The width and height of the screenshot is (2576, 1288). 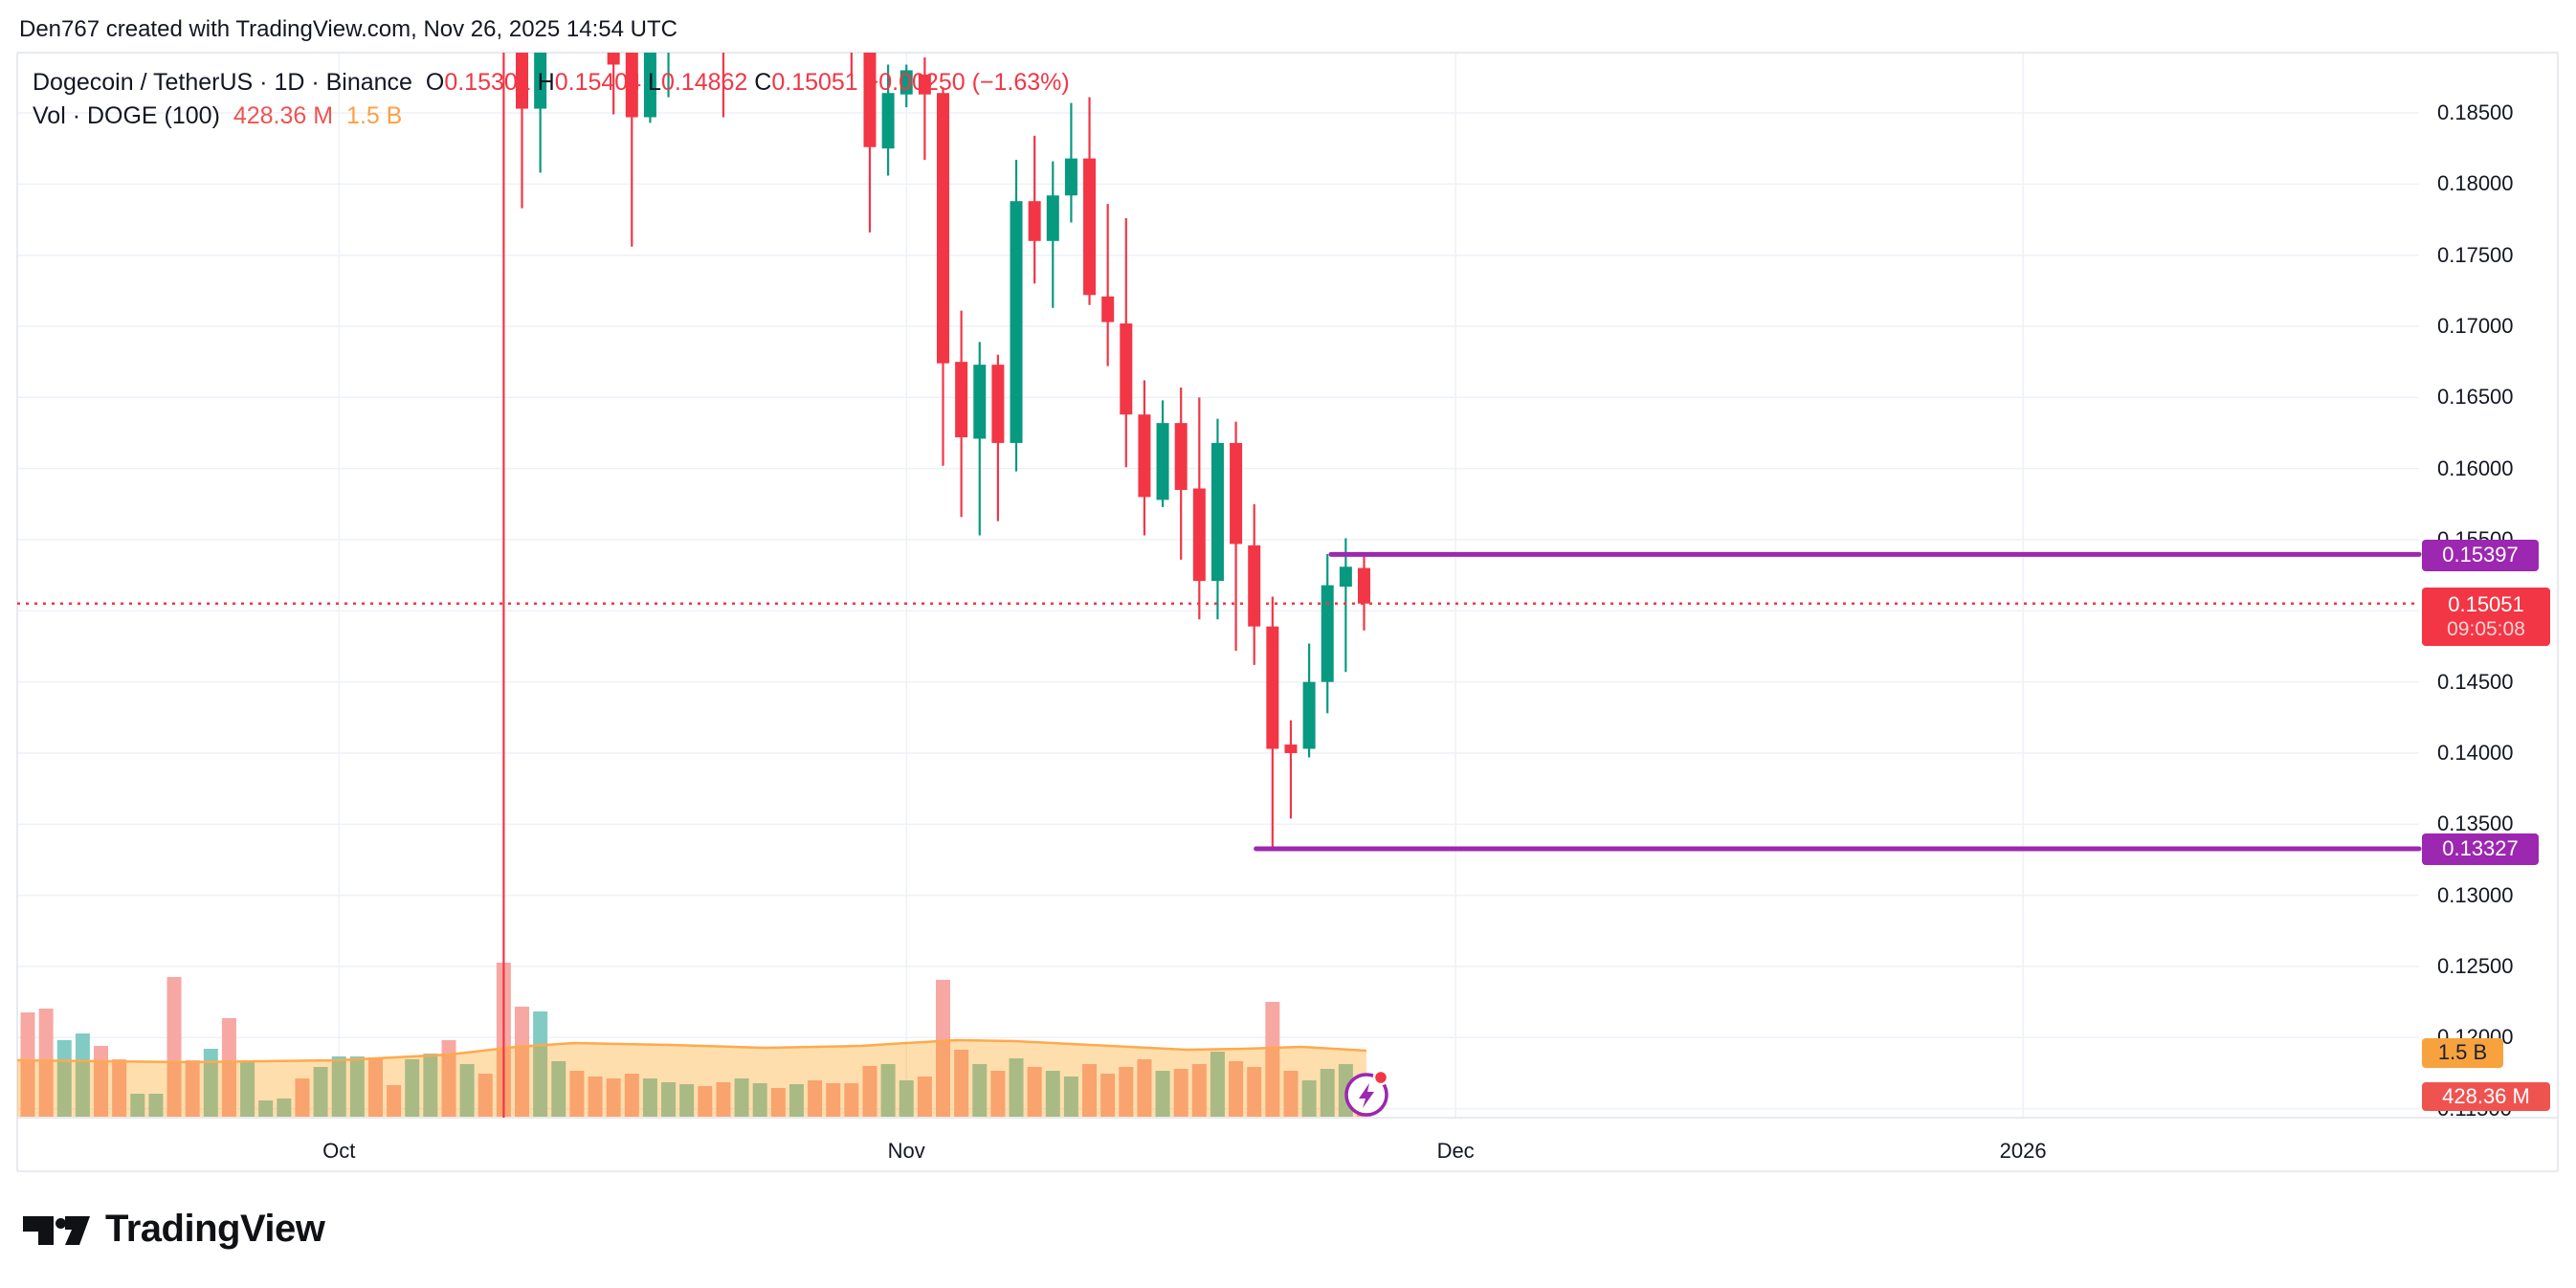 What do you see at coordinates (704, 82) in the screenshot?
I see `low-value: 0.14862` at bounding box center [704, 82].